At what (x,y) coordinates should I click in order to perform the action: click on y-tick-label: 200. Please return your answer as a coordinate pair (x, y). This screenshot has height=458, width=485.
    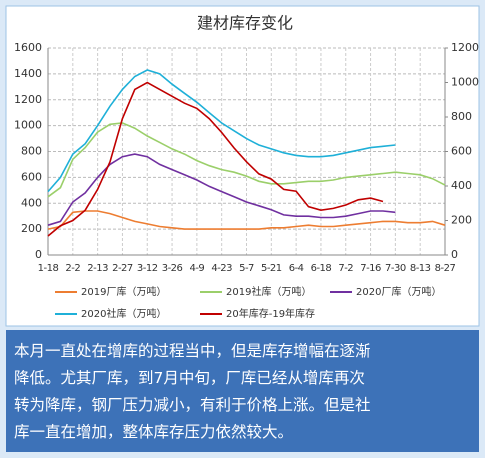
    Looking at the image, I should click on (31, 228).